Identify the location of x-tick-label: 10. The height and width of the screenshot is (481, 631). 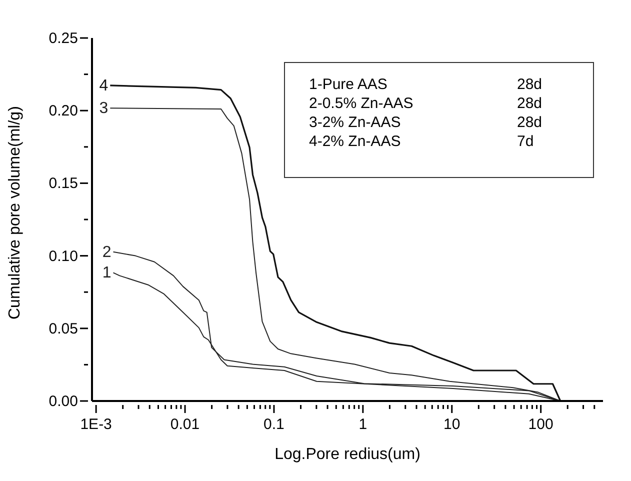
(452, 424).